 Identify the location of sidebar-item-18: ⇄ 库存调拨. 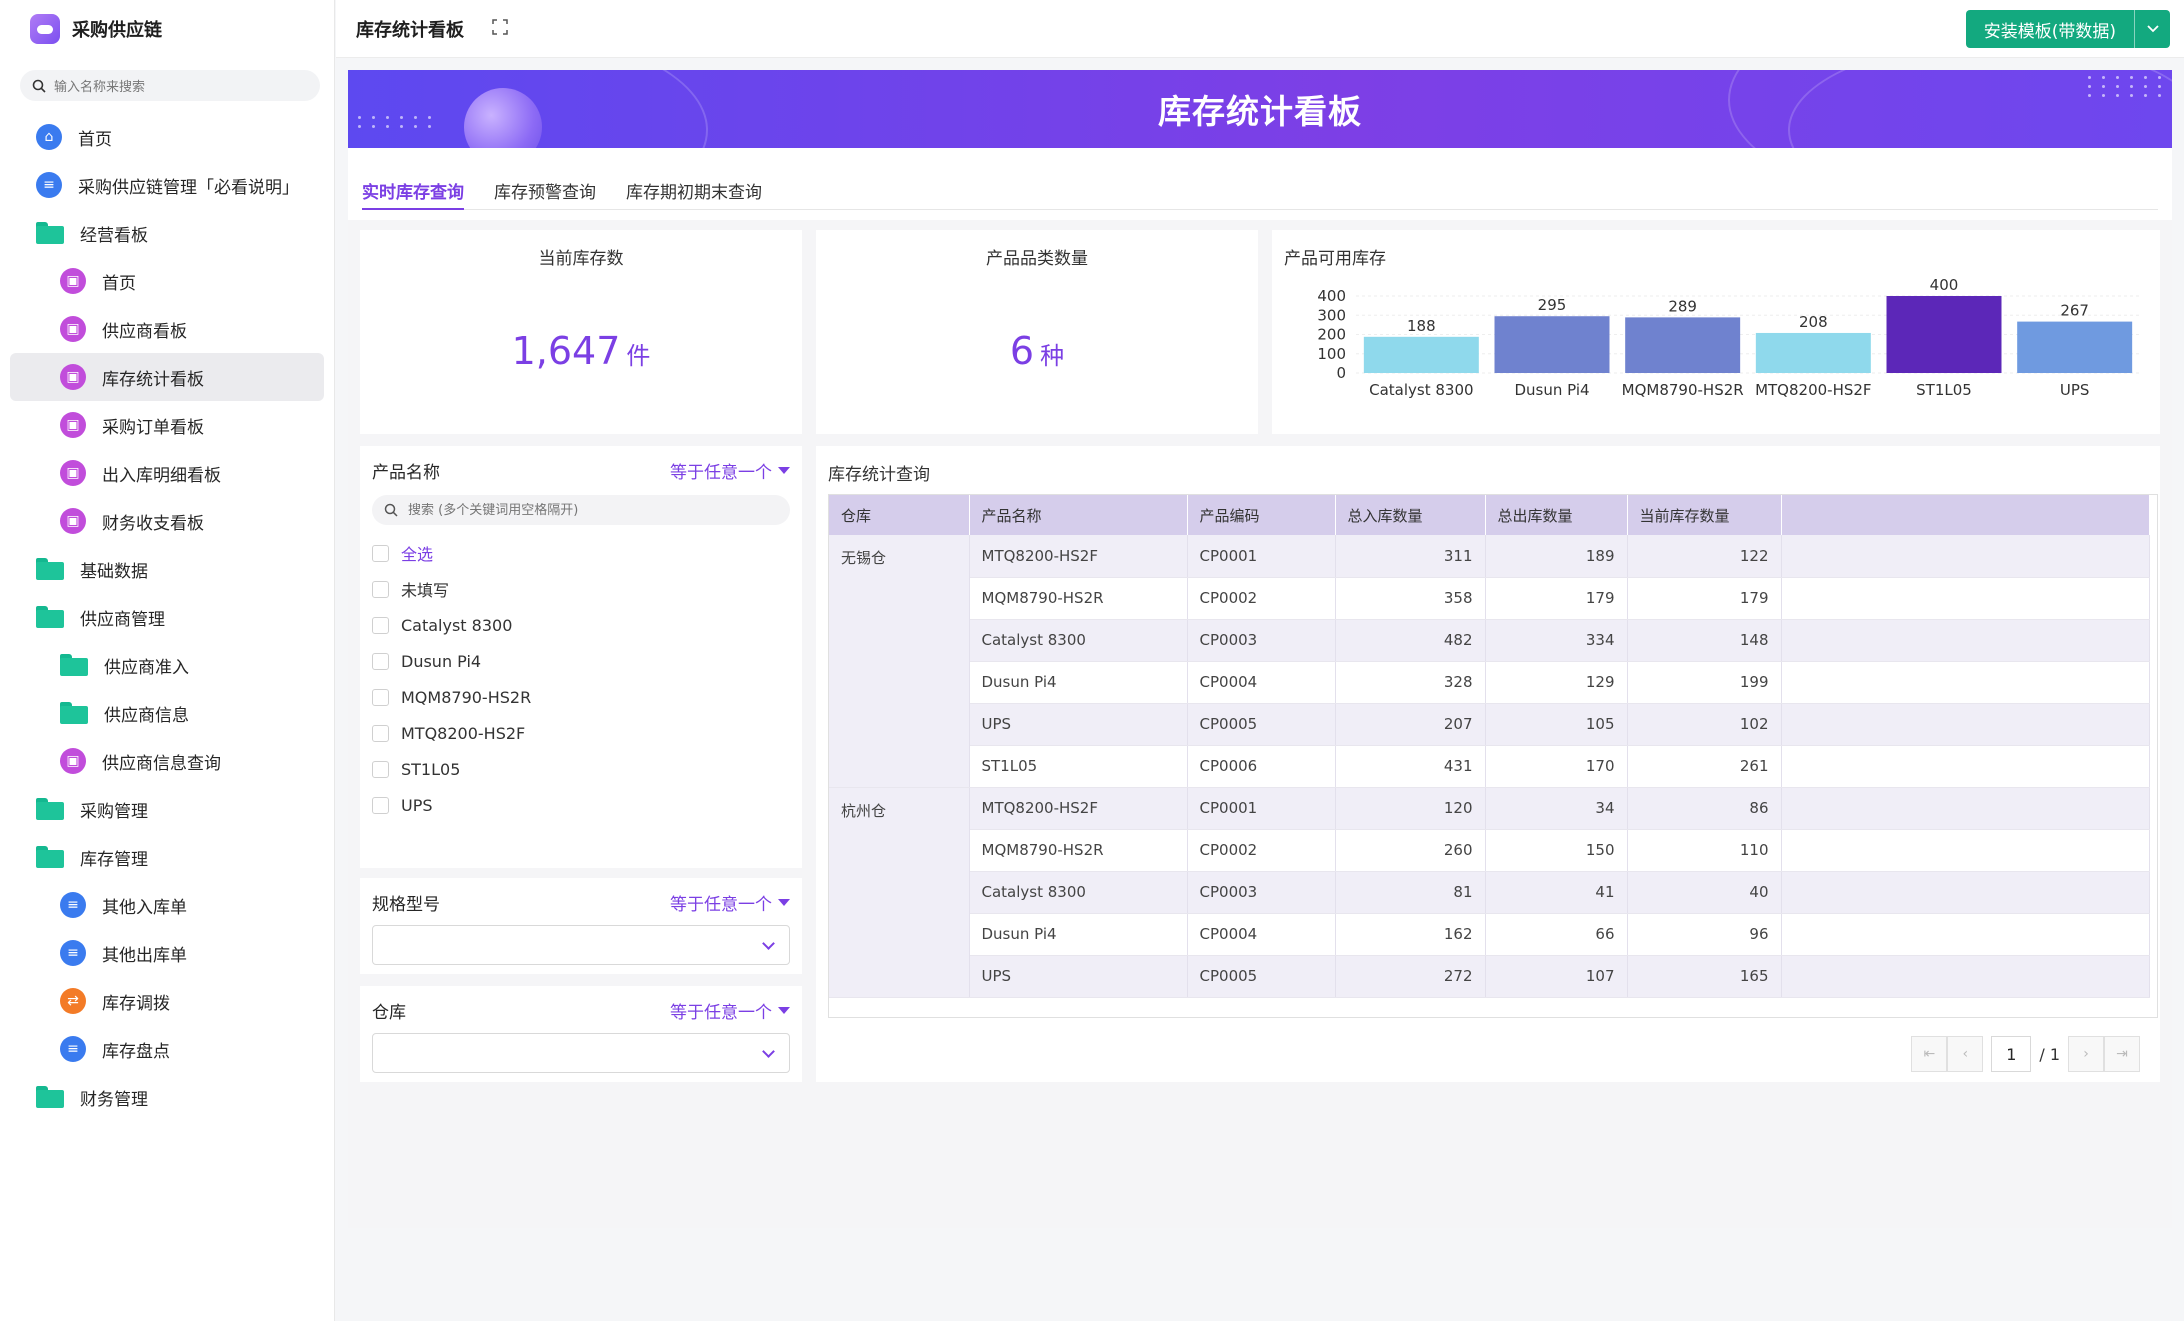
(167, 1001).